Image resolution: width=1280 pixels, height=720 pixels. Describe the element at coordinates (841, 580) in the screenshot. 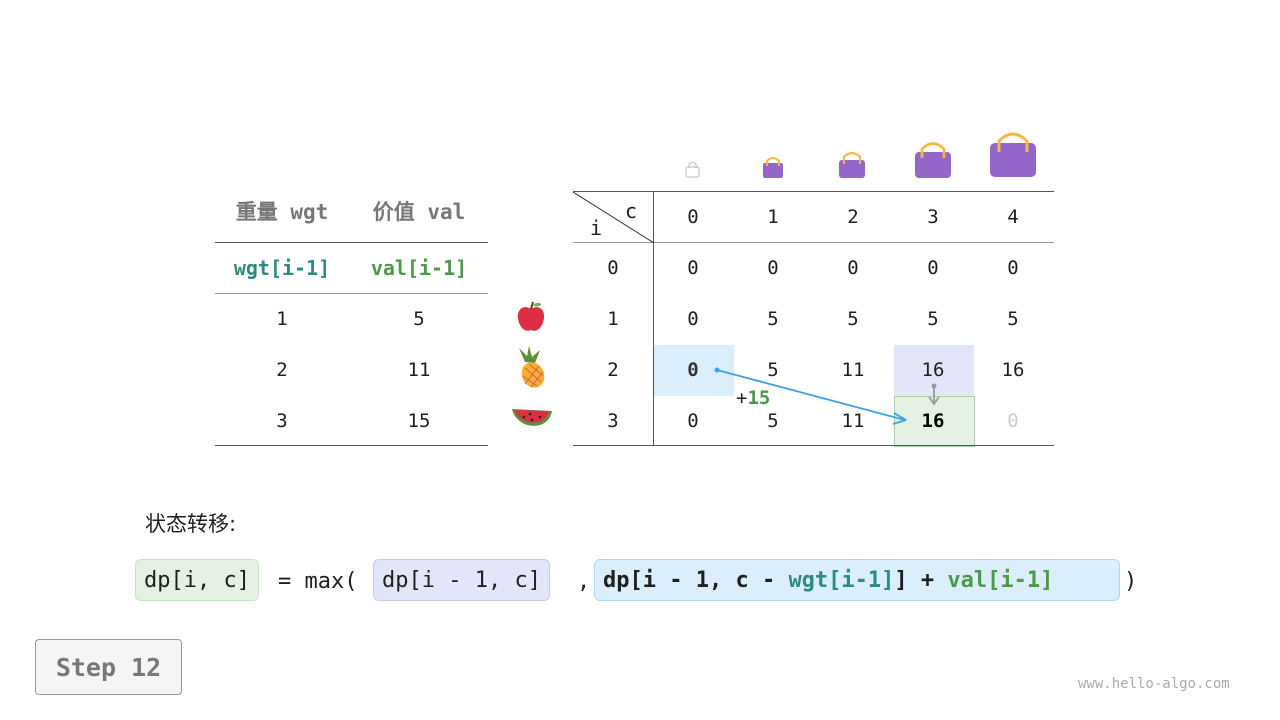

I see `formula-wgt: wgt[i-1]` at that location.